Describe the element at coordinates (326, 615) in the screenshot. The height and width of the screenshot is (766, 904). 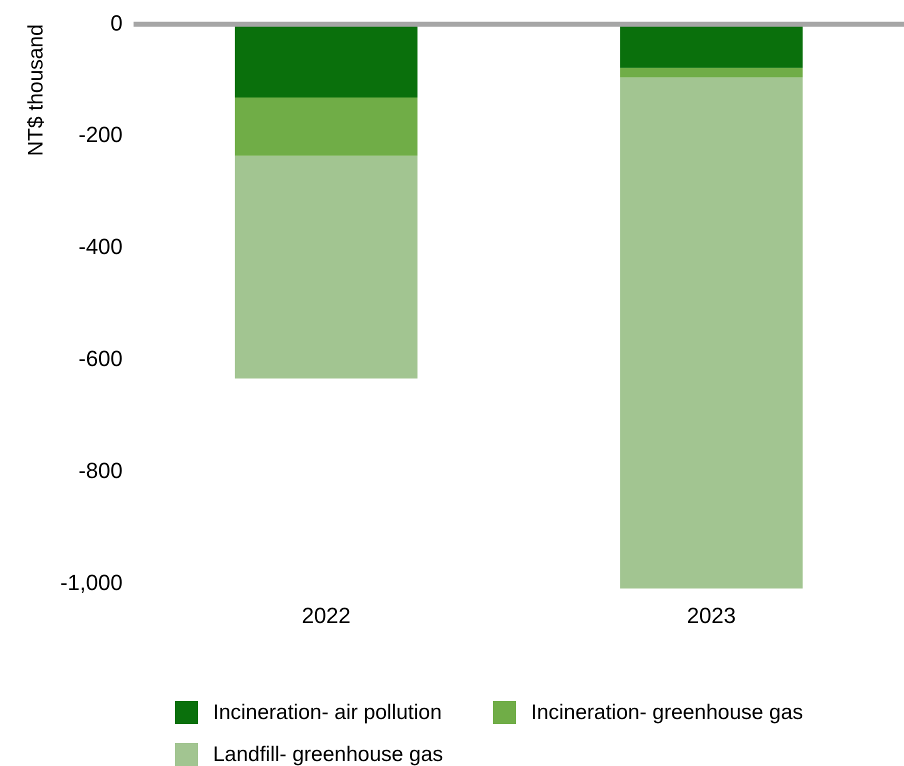
I see `x-tick-label: 2022` at that location.